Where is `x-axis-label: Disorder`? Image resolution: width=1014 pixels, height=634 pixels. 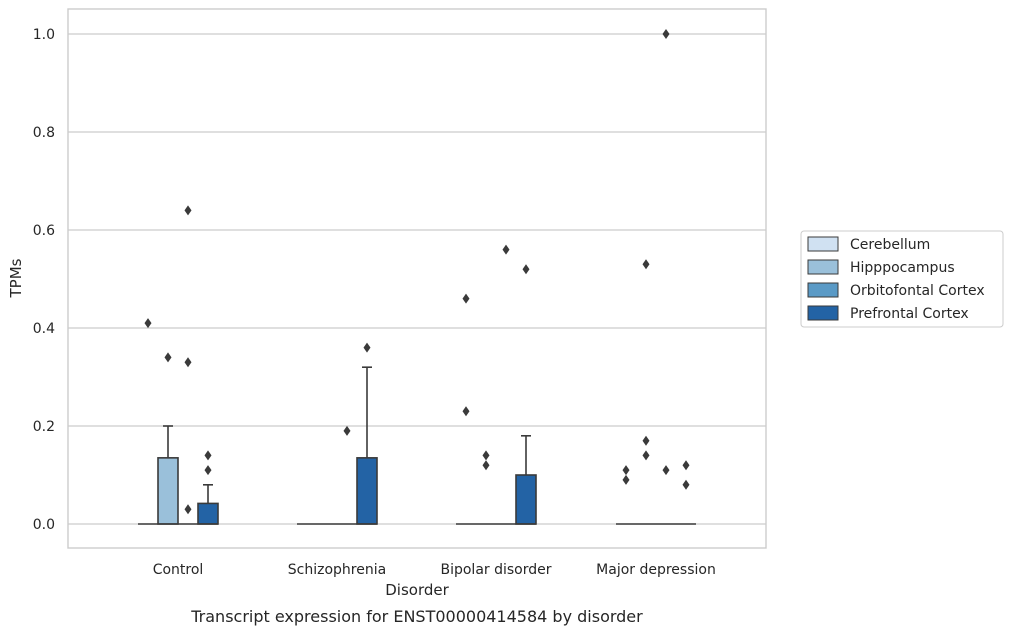 x-axis-label: Disorder is located at coordinates (417, 590).